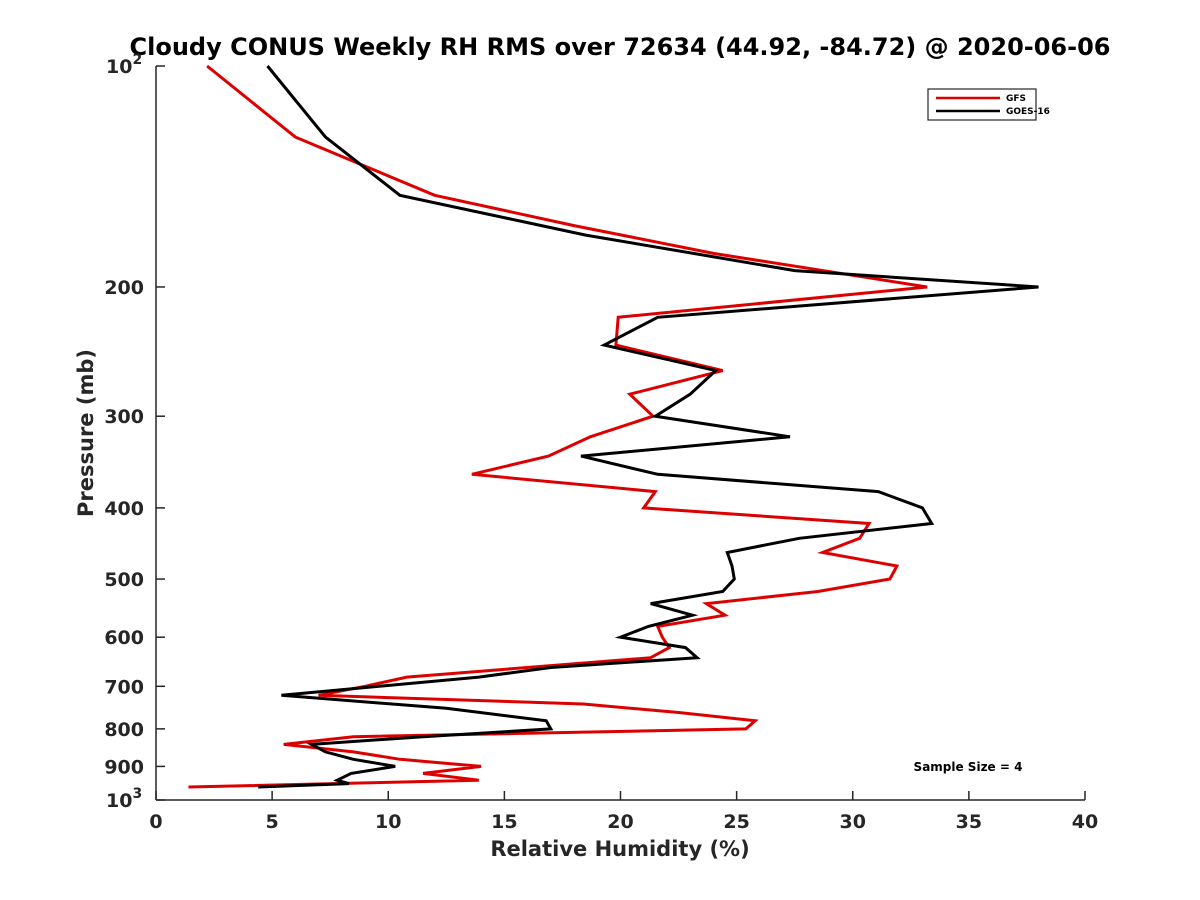  I want to click on x-tick-label: 0, so click(155, 822).